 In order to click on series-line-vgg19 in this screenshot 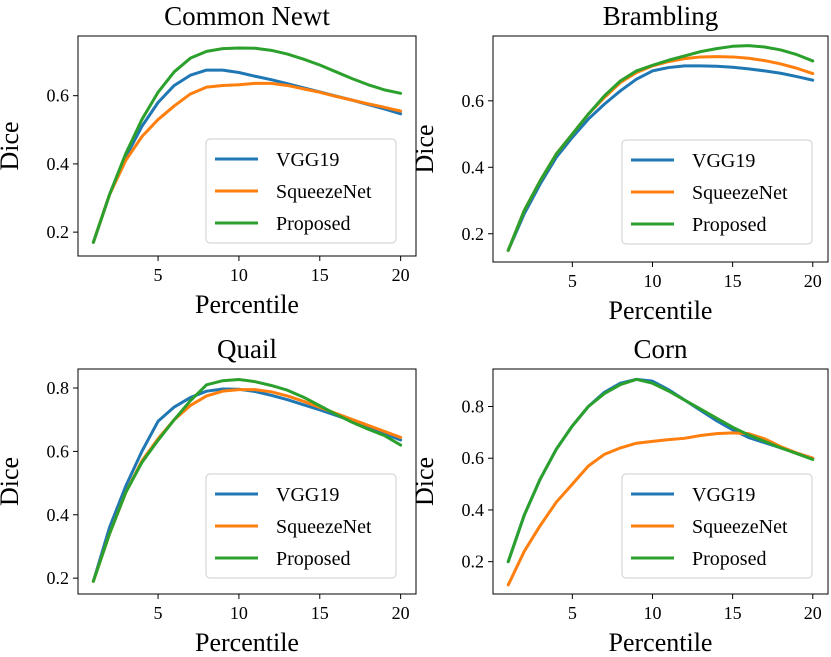, I will do `click(660, 158)`.